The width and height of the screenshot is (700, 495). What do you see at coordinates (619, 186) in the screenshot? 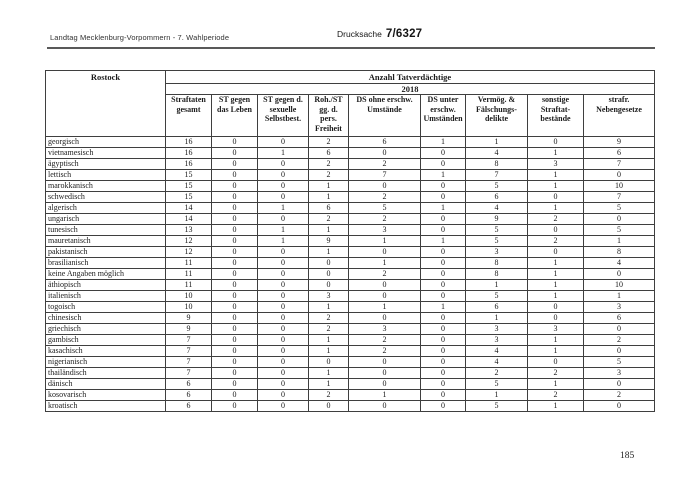
I see `value-cell: 10` at bounding box center [619, 186].